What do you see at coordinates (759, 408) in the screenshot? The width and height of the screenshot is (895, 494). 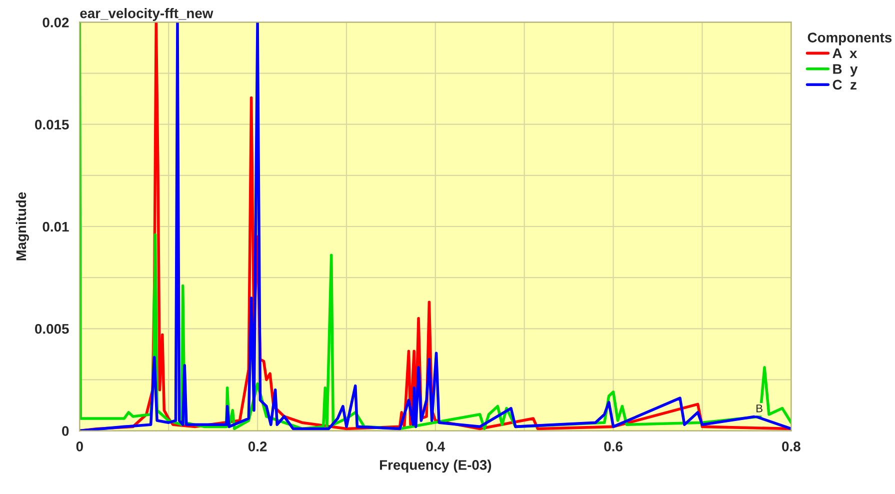 I see `annotation: B` at bounding box center [759, 408].